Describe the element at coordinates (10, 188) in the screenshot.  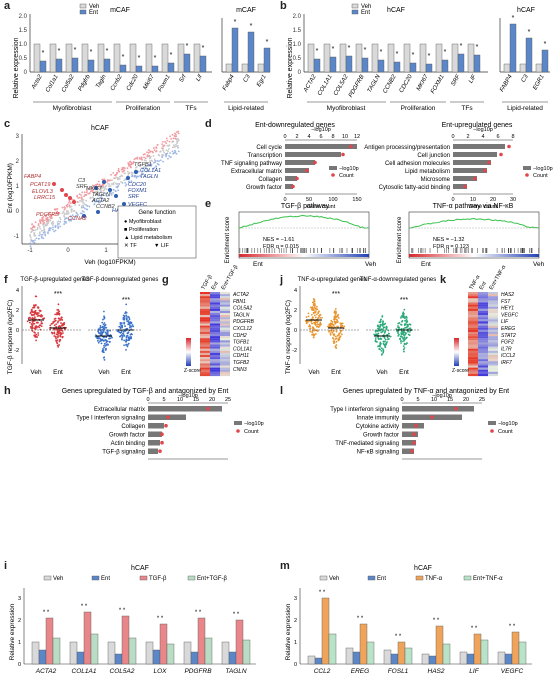
I see `c-ylabel: Ent (log10FPKM)` at that location.